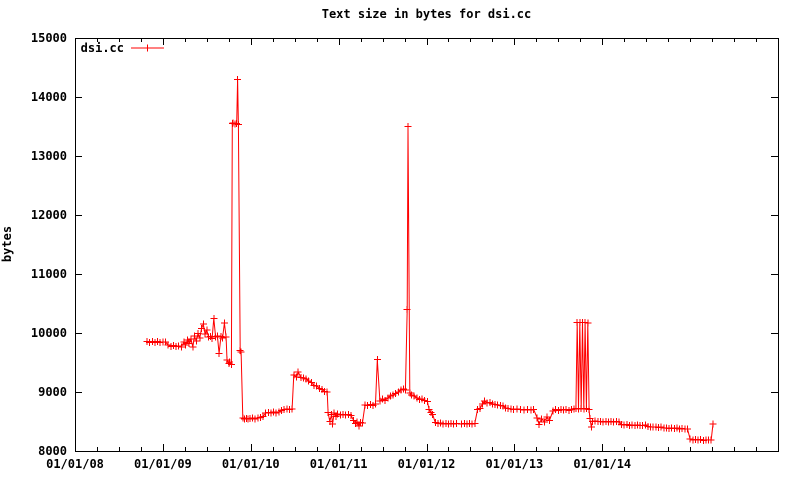 The image size is (800, 480). Describe the element at coordinates (52, 451) in the screenshot. I see `y-tick-label: 8000` at that location.